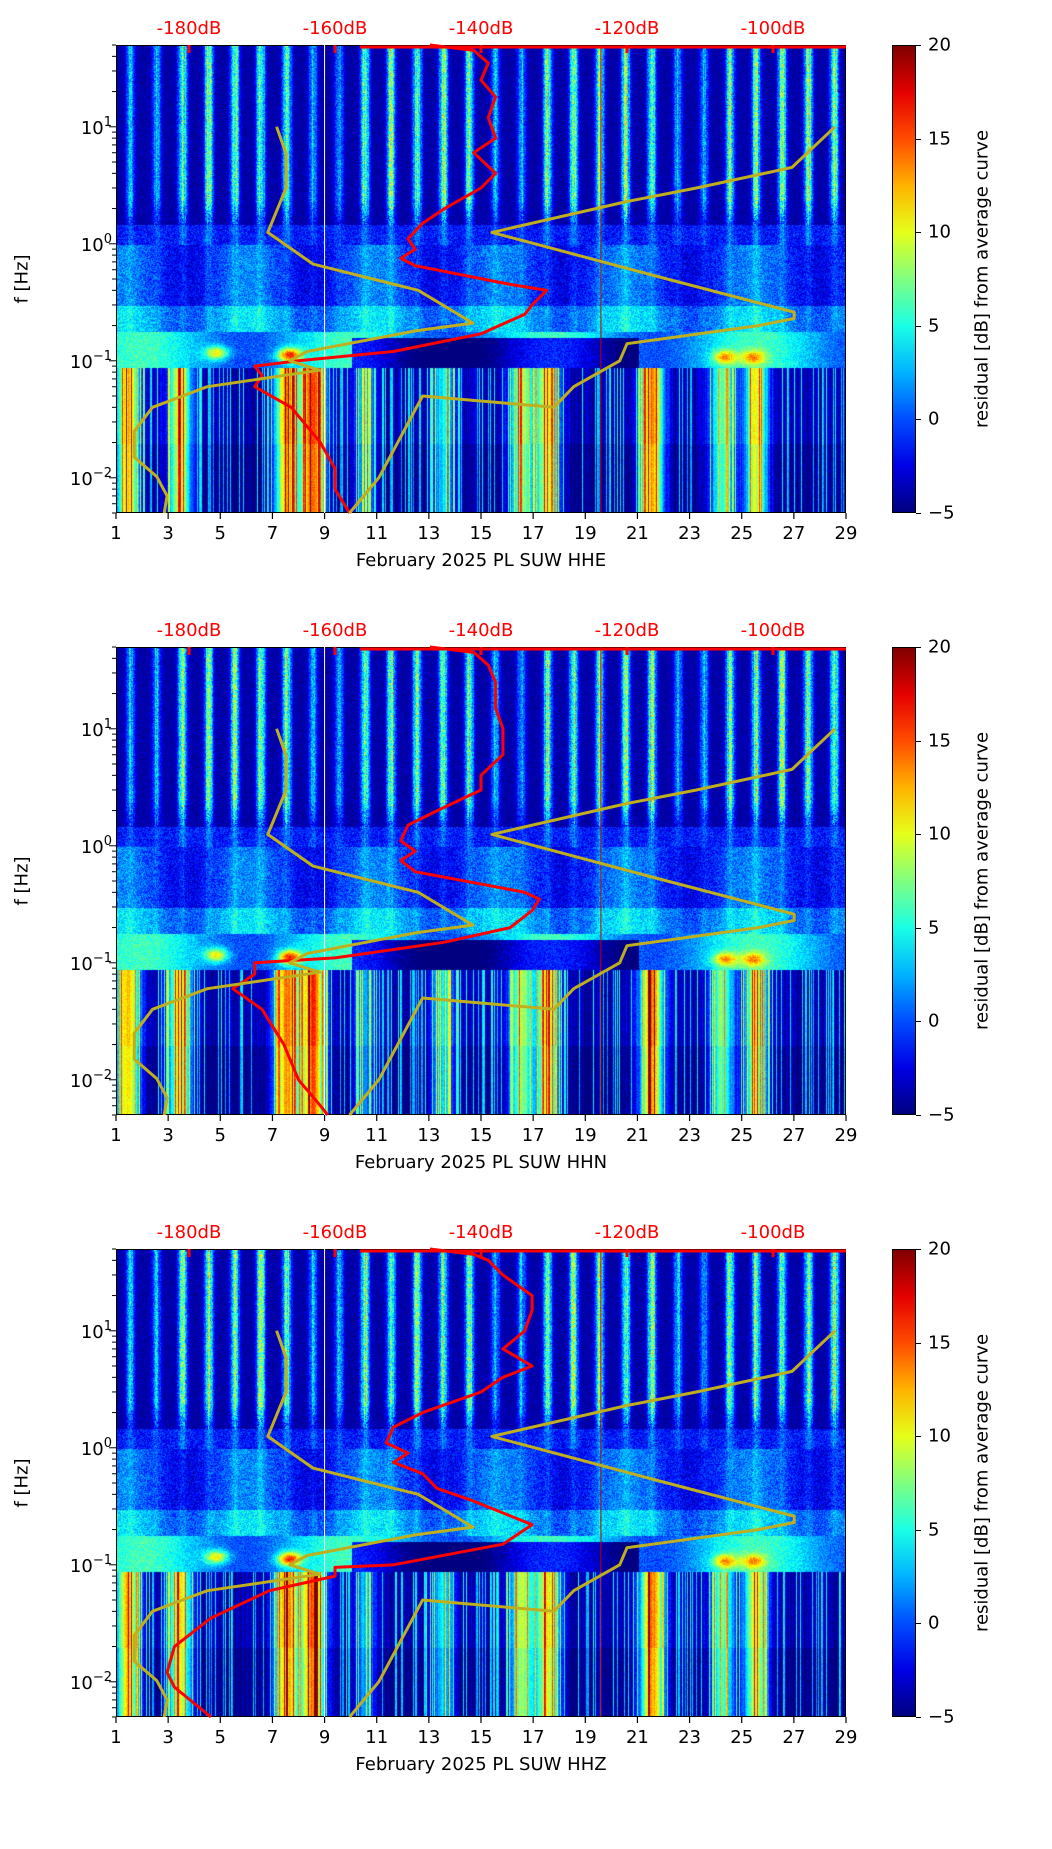  I want to click on y-tick-exponent: −2, so click(102, 1075).